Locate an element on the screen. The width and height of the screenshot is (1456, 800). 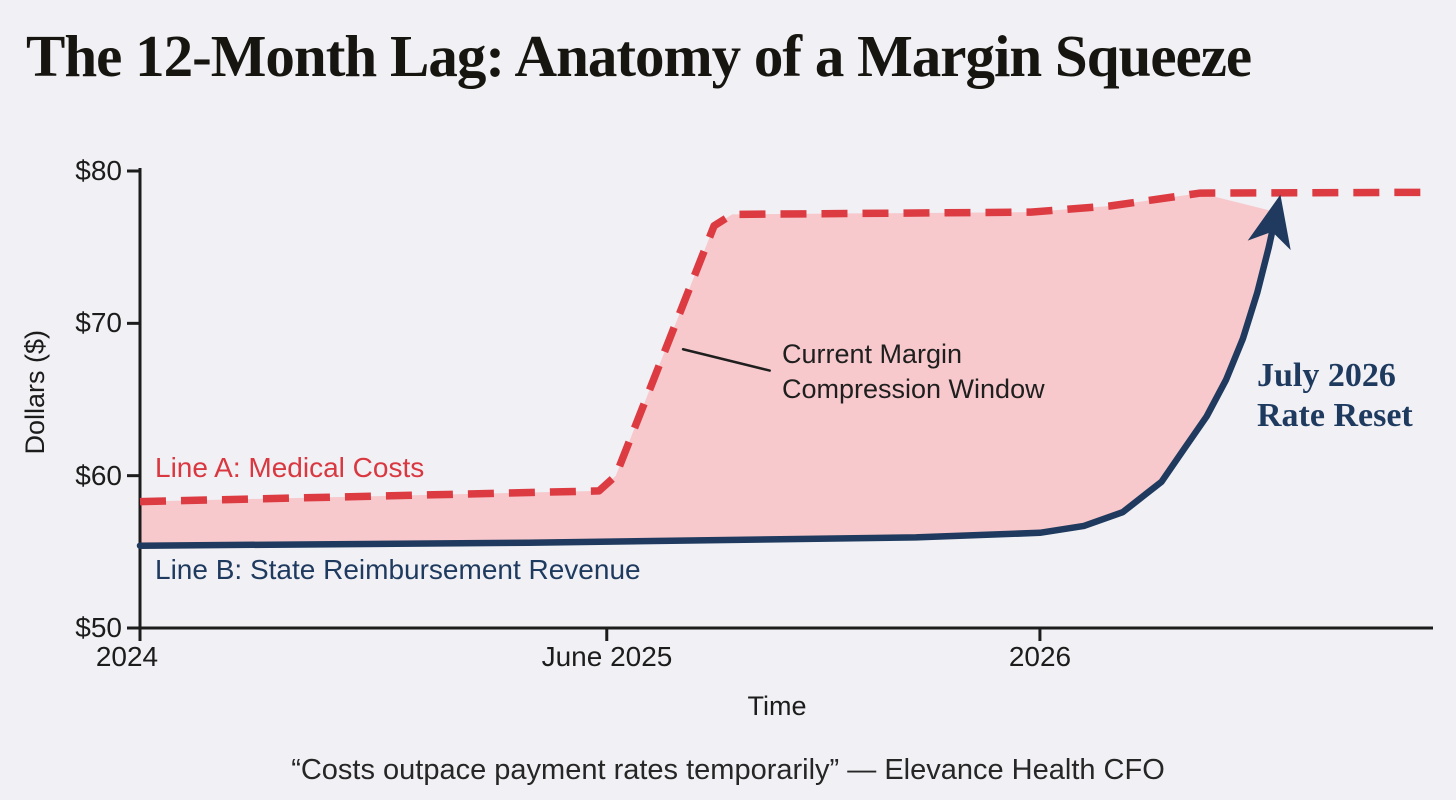
y-tick-label-50: $50 is located at coordinates (98, 627).